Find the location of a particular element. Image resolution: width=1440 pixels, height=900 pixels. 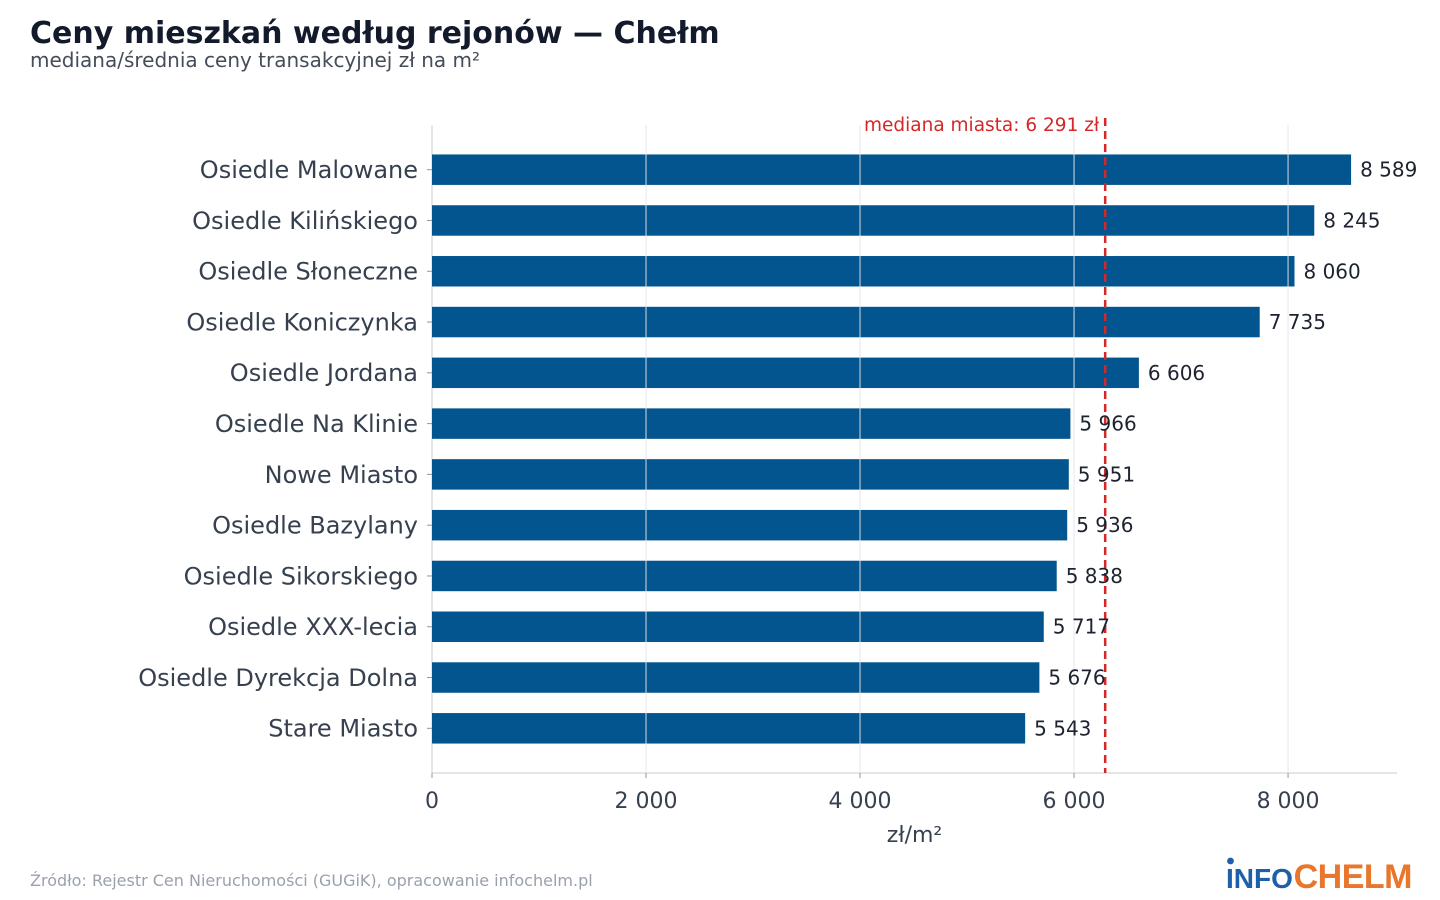

bar-osiedle-jordana is located at coordinates (785, 373).